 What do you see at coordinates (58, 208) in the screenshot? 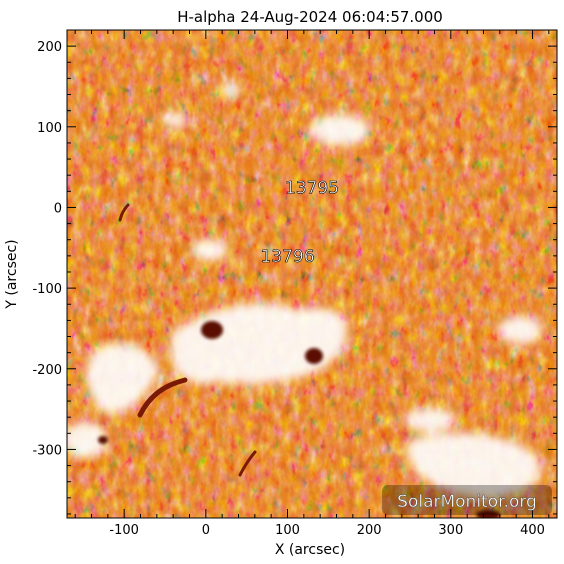
I see `y-tick-label: 0` at bounding box center [58, 208].